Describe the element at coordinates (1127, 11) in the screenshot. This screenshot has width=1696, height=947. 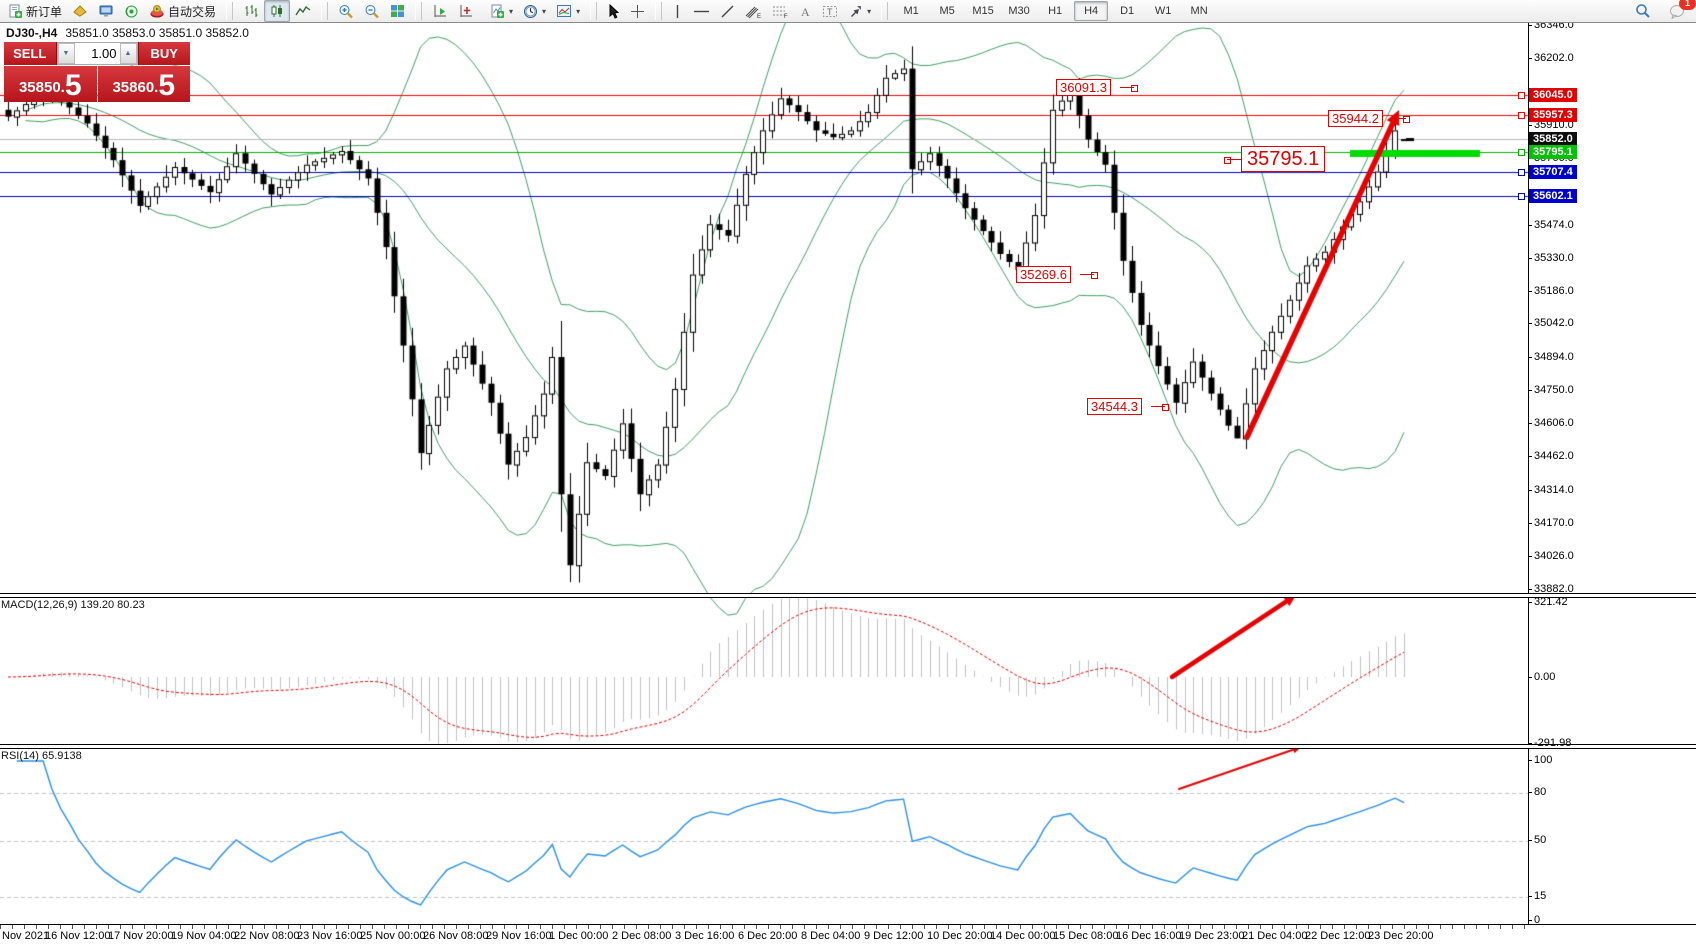
I see `timeframe-button-d1: D1` at that location.